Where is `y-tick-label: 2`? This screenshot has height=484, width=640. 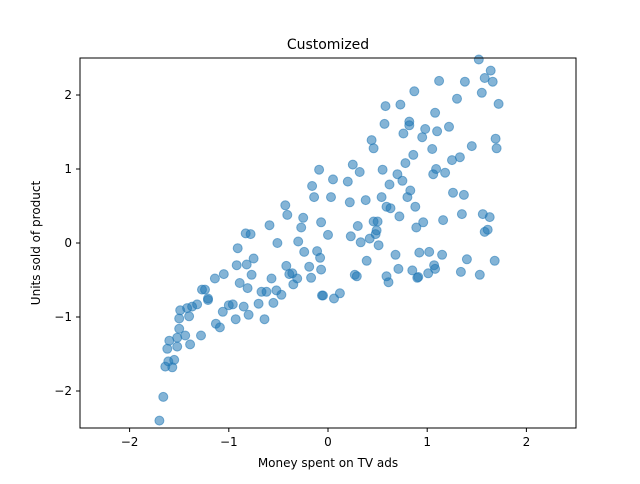
y-tick-label: 2 is located at coordinates (68, 95).